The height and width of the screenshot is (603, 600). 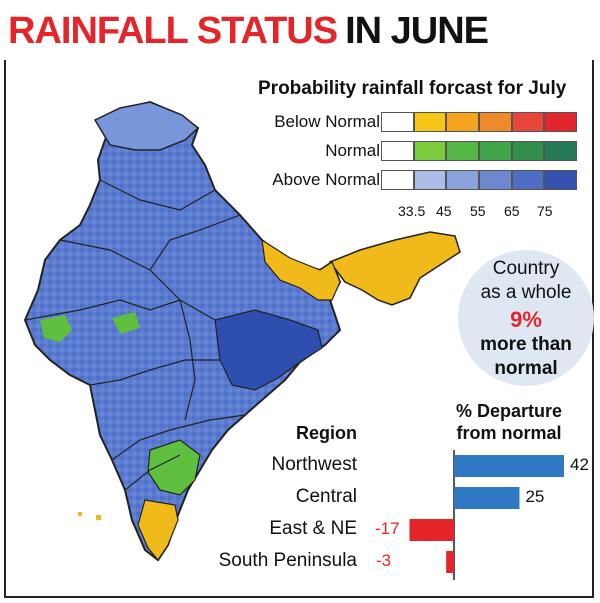 What do you see at coordinates (444, 211) in the screenshot?
I see `legend-tick: 45` at bounding box center [444, 211].